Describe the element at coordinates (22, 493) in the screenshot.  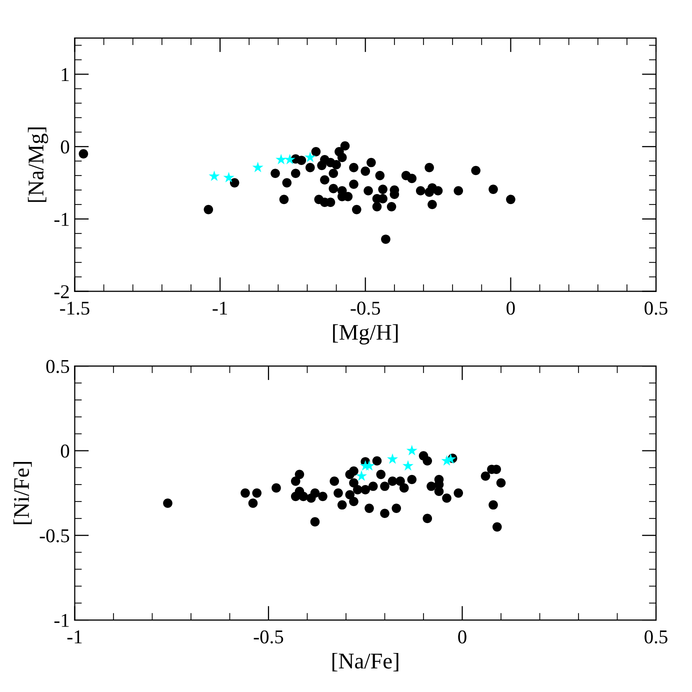
I see `y-axis-title: [Ni/Fe]` at that location.